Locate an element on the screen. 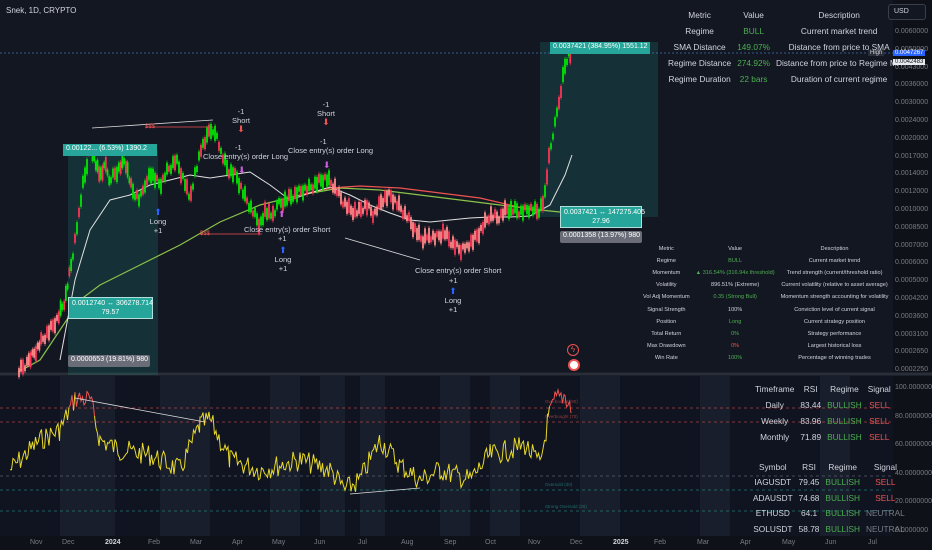  rsi-tick-label: 40.0000000 is located at coordinates (913, 473).